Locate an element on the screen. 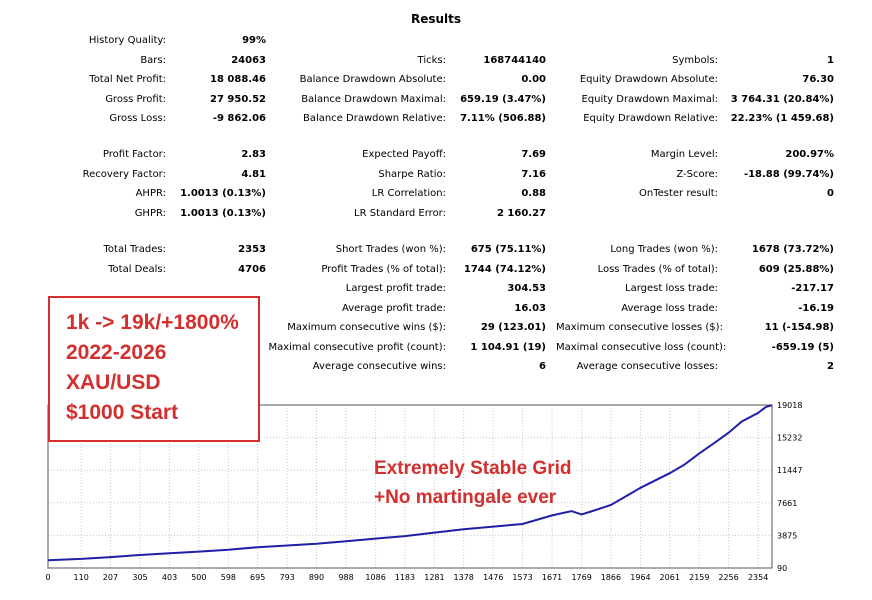 This screenshot has height=600, width=872. max-cons-wins-value: 29 (123.01) is located at coordinates (513, 327).